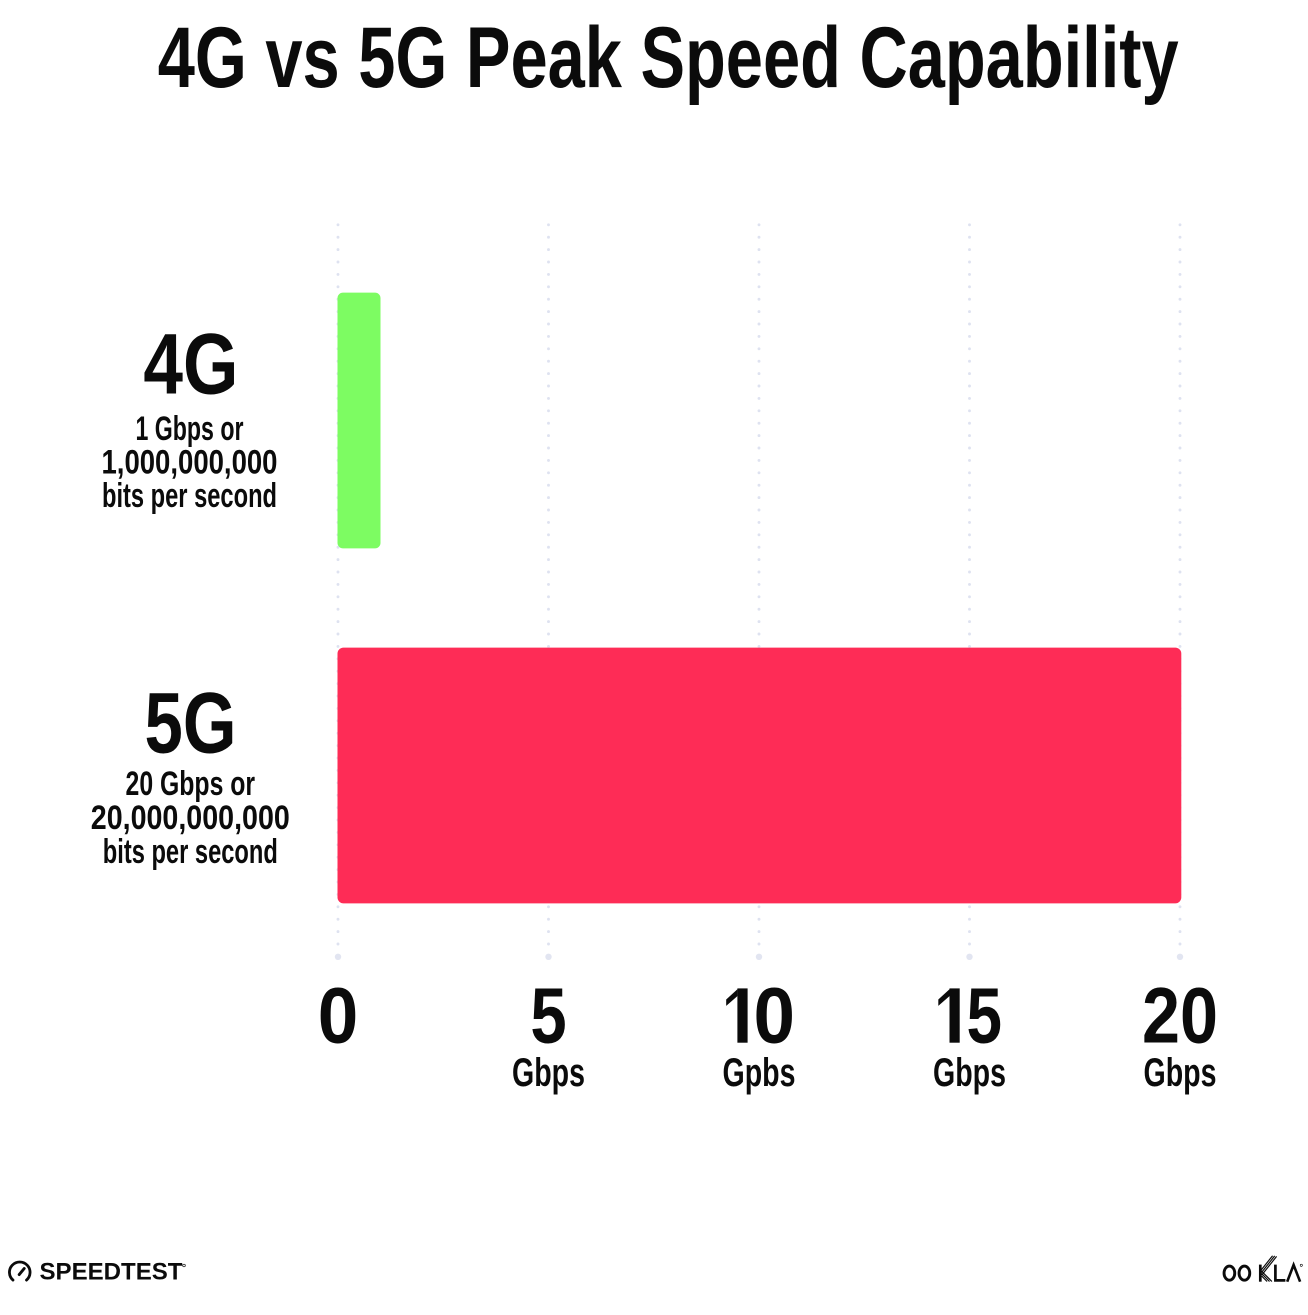 This screenshot has height=1315, width=1308. Describe the element at coordinates (191, 784) in the screenshot. I see `svg-text: 20 Gbps or` at that location.